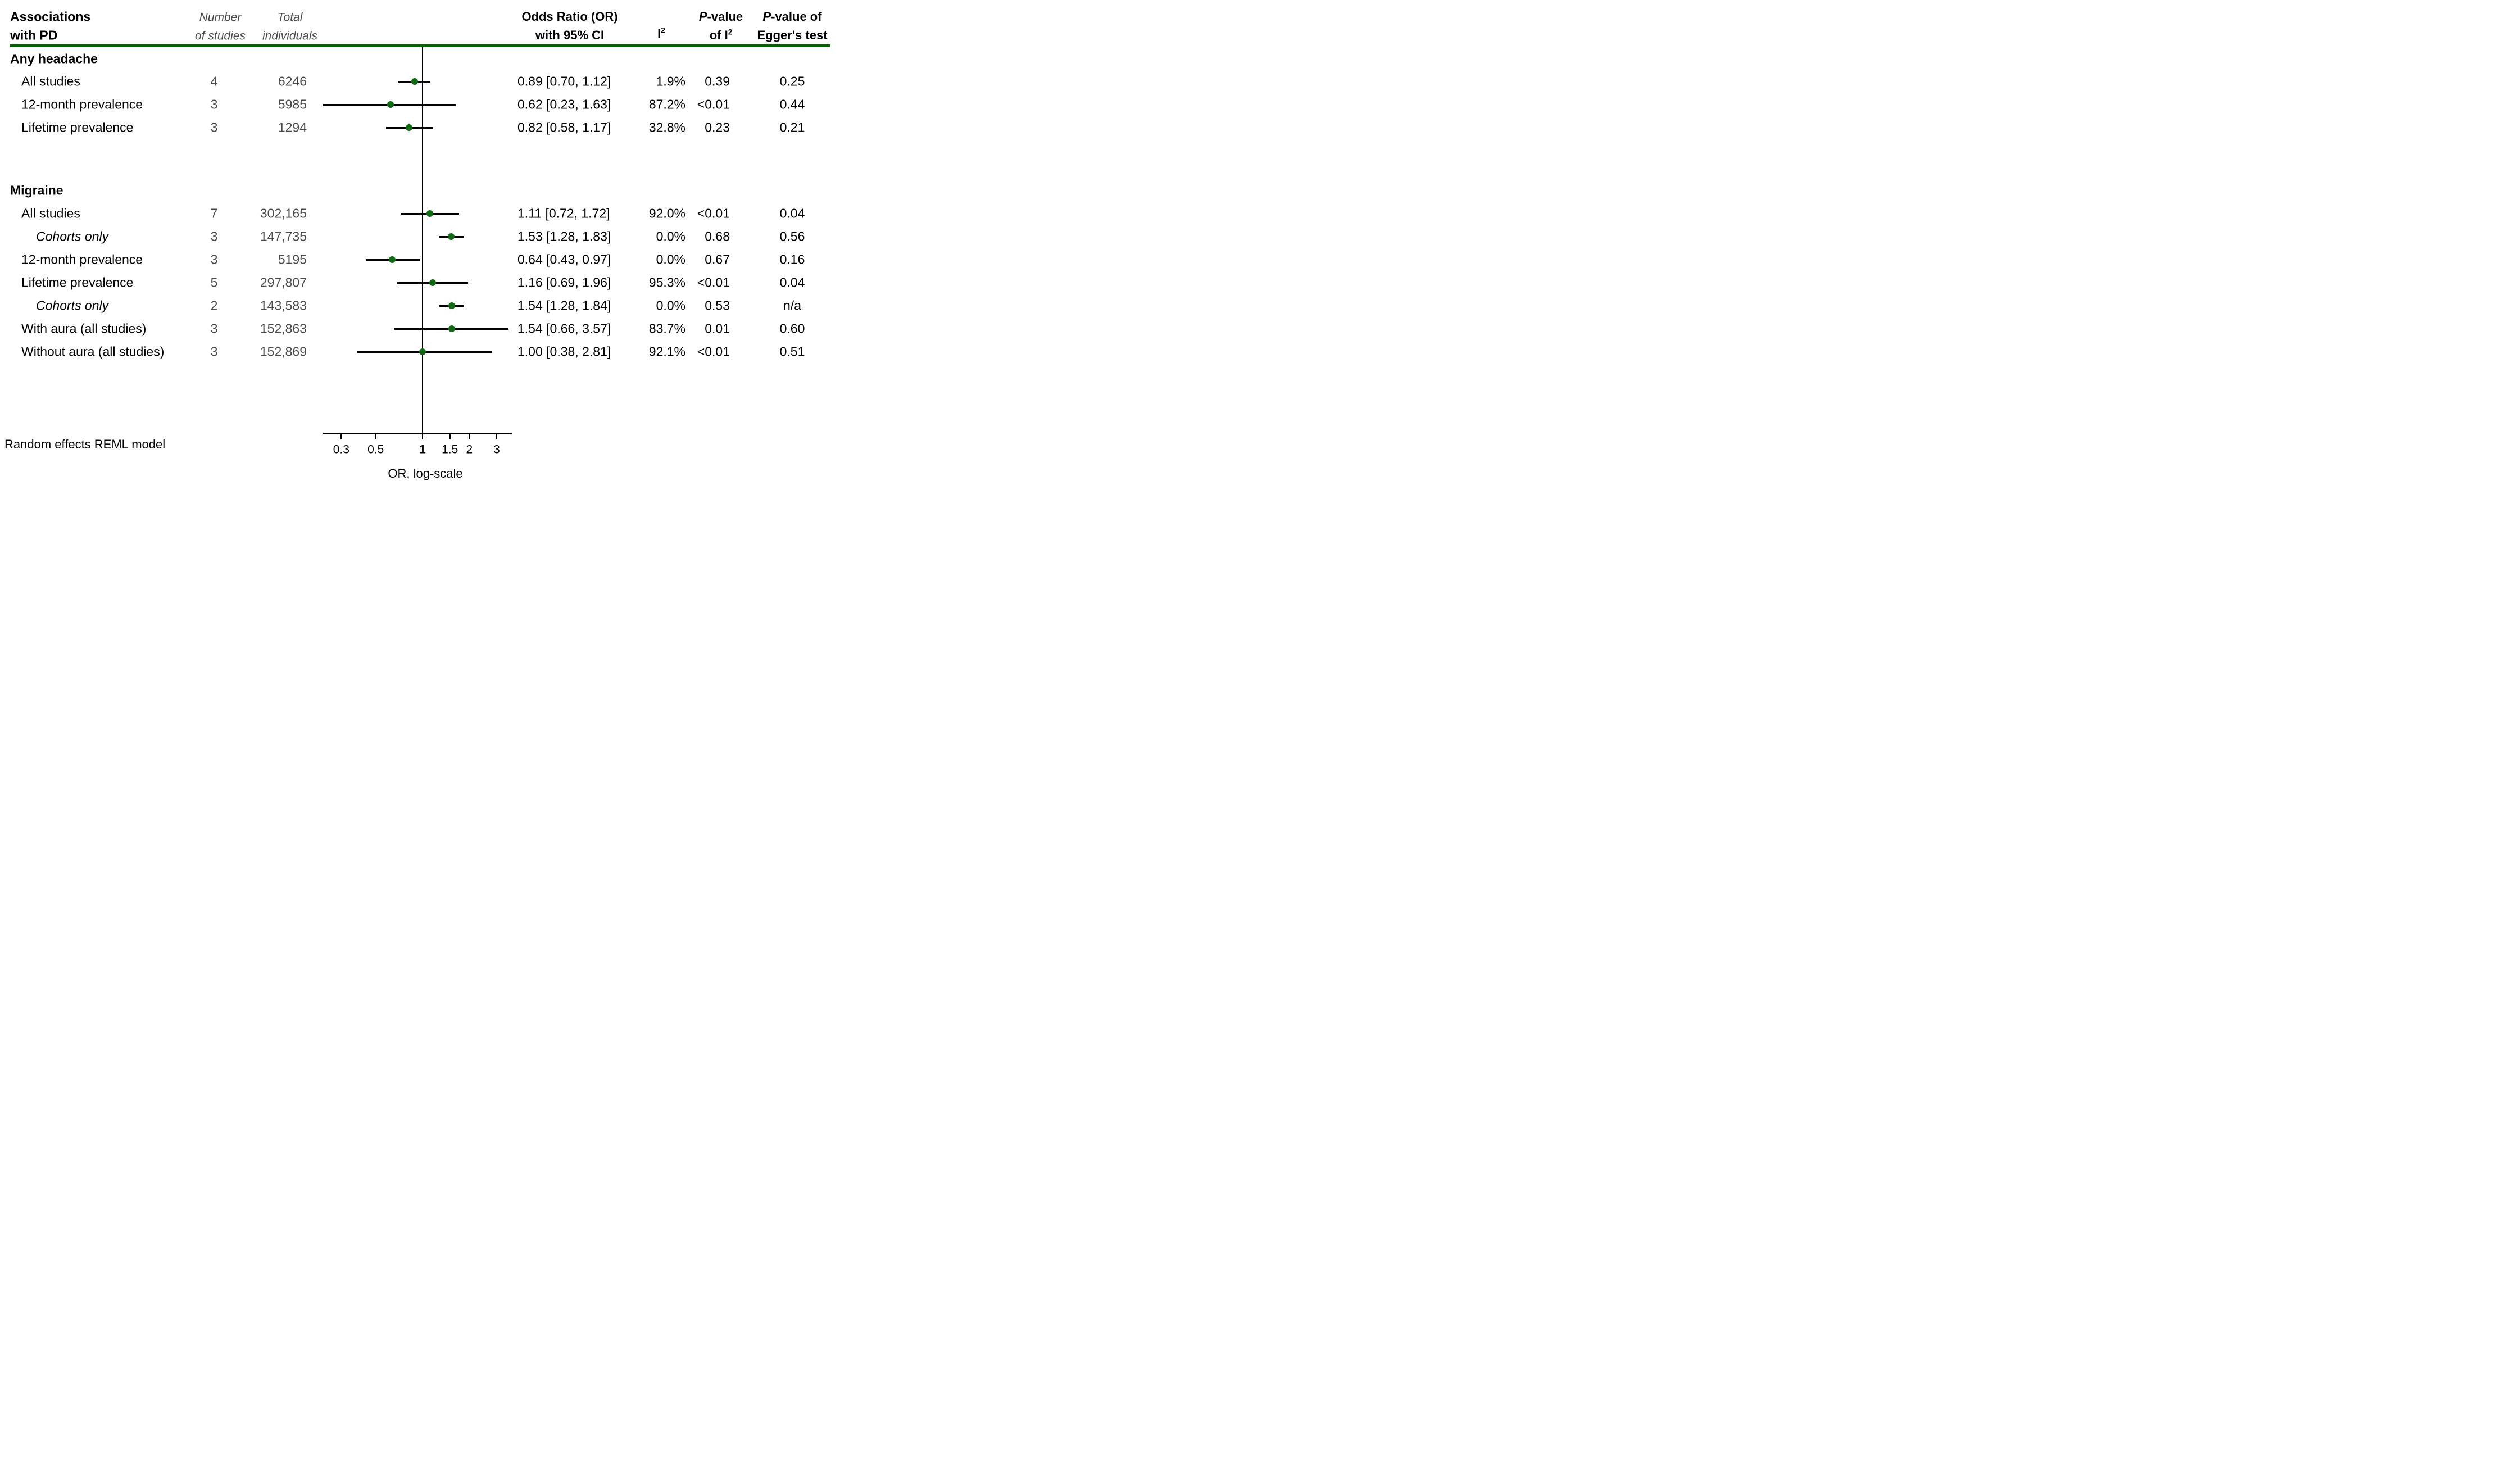 This screenshot has width=2520, height=1460. I want to click on row-or-ci: 0.89 [0.70, 1.12], so click(564, 81).